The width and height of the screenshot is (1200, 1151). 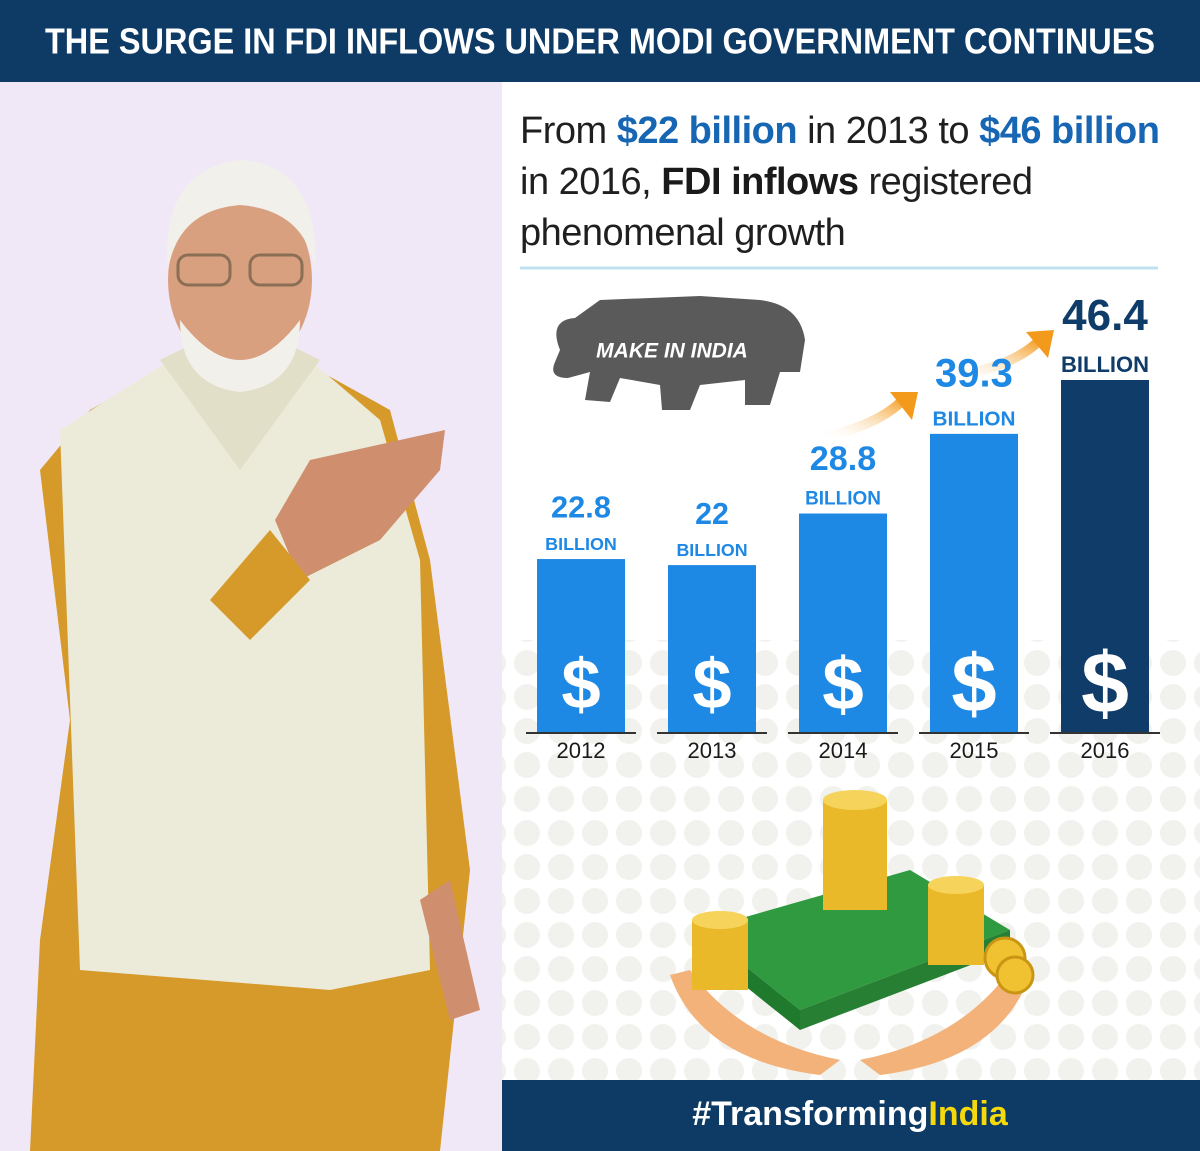 What do you see at coordinates (888, 131) in the screenshot?
I see `headline-text: in 2013 to` at bounding box center [888, 131].